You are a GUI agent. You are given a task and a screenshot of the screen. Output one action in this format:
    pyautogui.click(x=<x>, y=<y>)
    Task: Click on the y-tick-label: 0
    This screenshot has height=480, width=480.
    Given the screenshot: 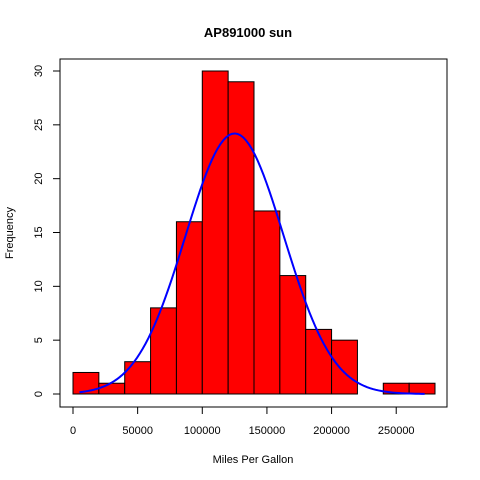 What is the action you would take?
    pyautogui.click(x=39, y=394)
    